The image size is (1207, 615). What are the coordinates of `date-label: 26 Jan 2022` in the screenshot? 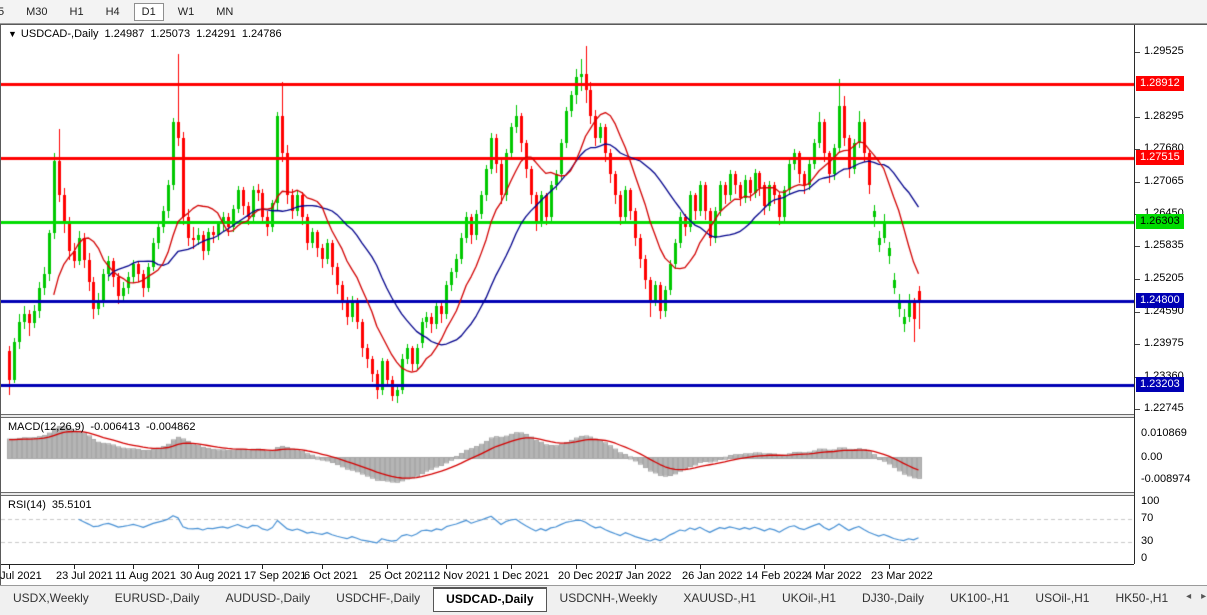 It's located at (712, 576).